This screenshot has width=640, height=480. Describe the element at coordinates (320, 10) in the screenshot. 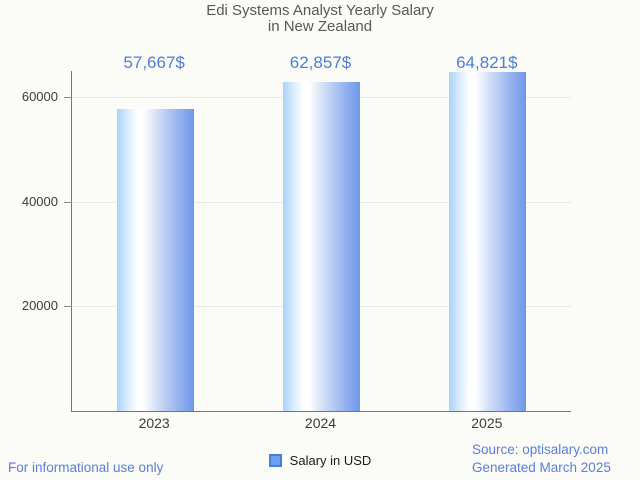

I see `chart-title-line1: Edi Systems Analyst Yearly Salary` at that location.